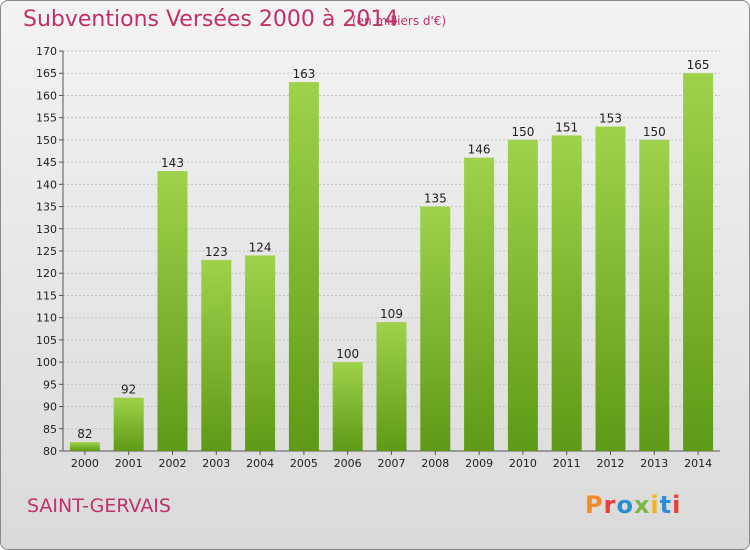  Describe the element at coordinates (566, 127) in the screenshot. I see `value-label: 151` at that location.